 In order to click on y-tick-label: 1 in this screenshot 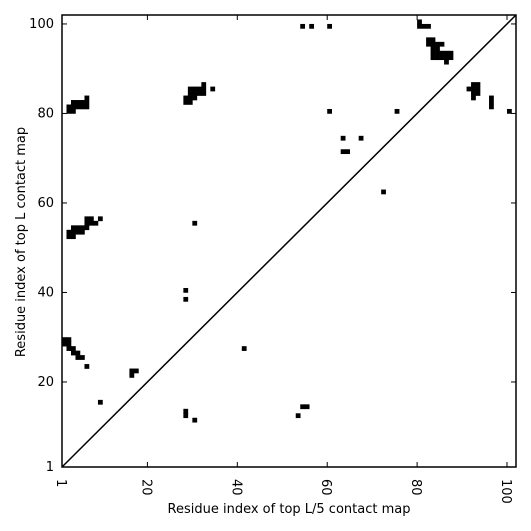, I will do `click(50, 467)`.